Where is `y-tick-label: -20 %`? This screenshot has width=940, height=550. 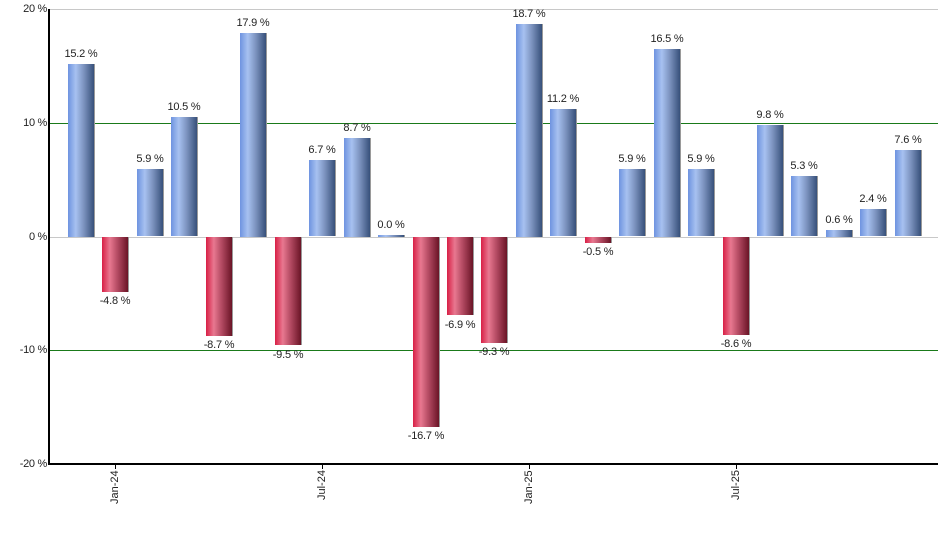
y-tick-label: -20 % is located at coordinates (33, 464).